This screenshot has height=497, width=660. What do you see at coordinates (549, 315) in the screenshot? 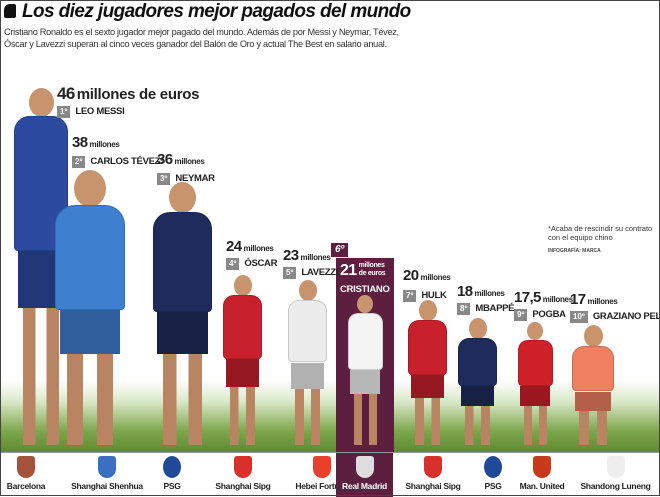
I see `player-name: POGBA` at bounding box center [549, 315].